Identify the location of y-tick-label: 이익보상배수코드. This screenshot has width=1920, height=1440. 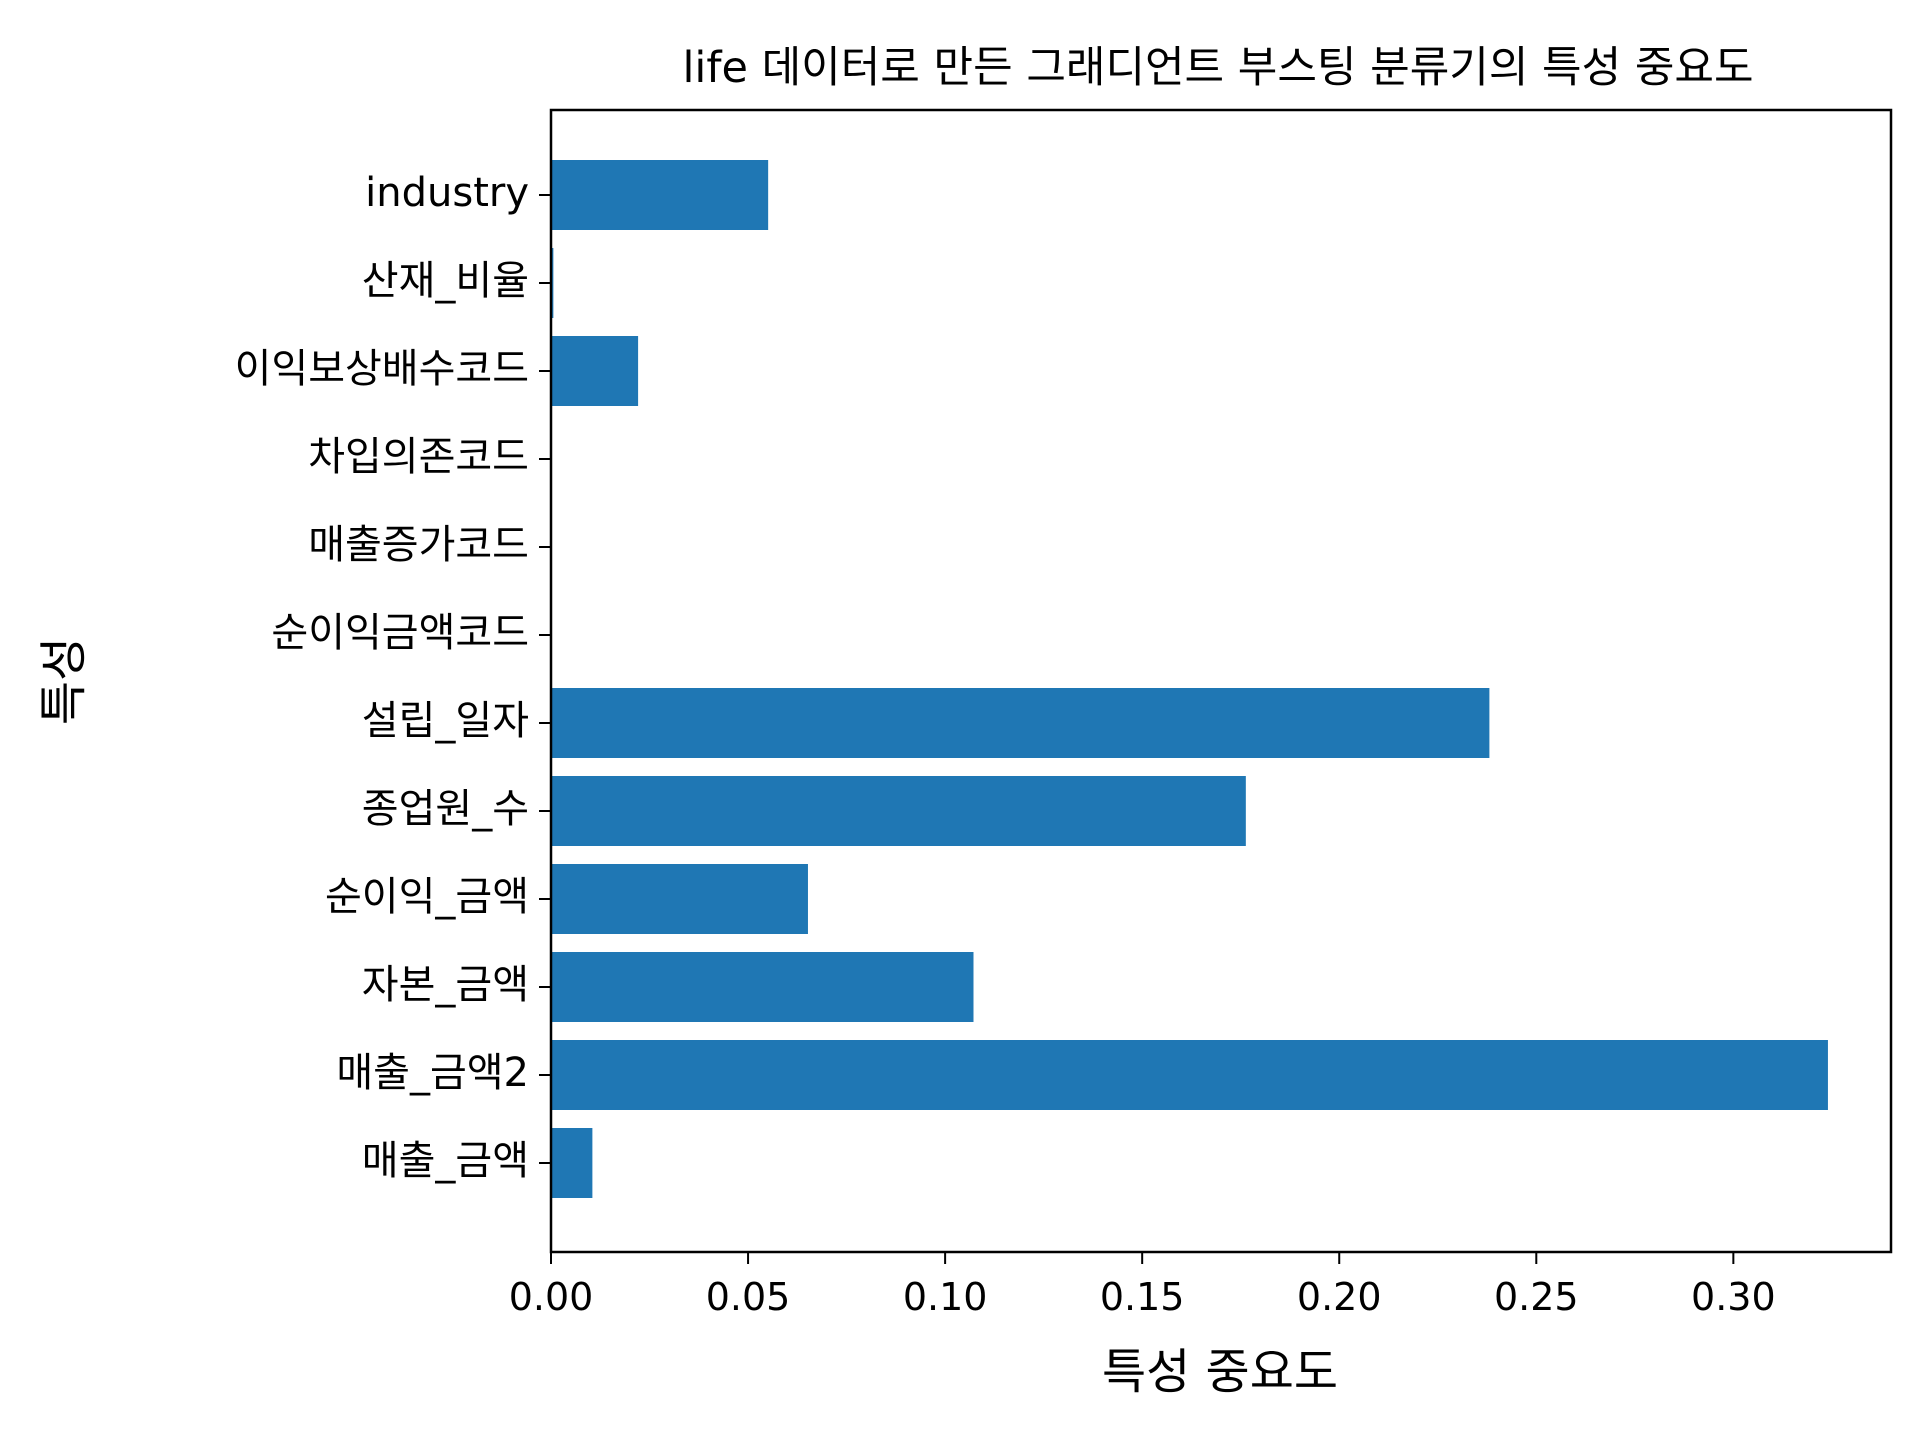
(382, 369).